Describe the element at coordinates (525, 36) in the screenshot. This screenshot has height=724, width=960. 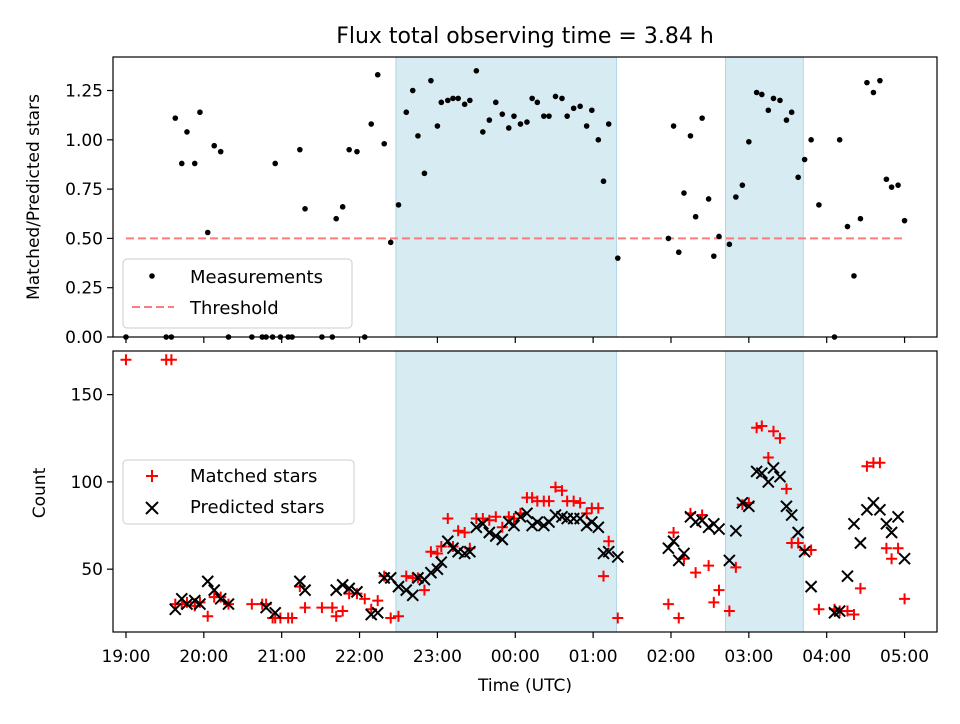
I see `top-chart-title: Flux total observing time = 3.84 h` at that location.